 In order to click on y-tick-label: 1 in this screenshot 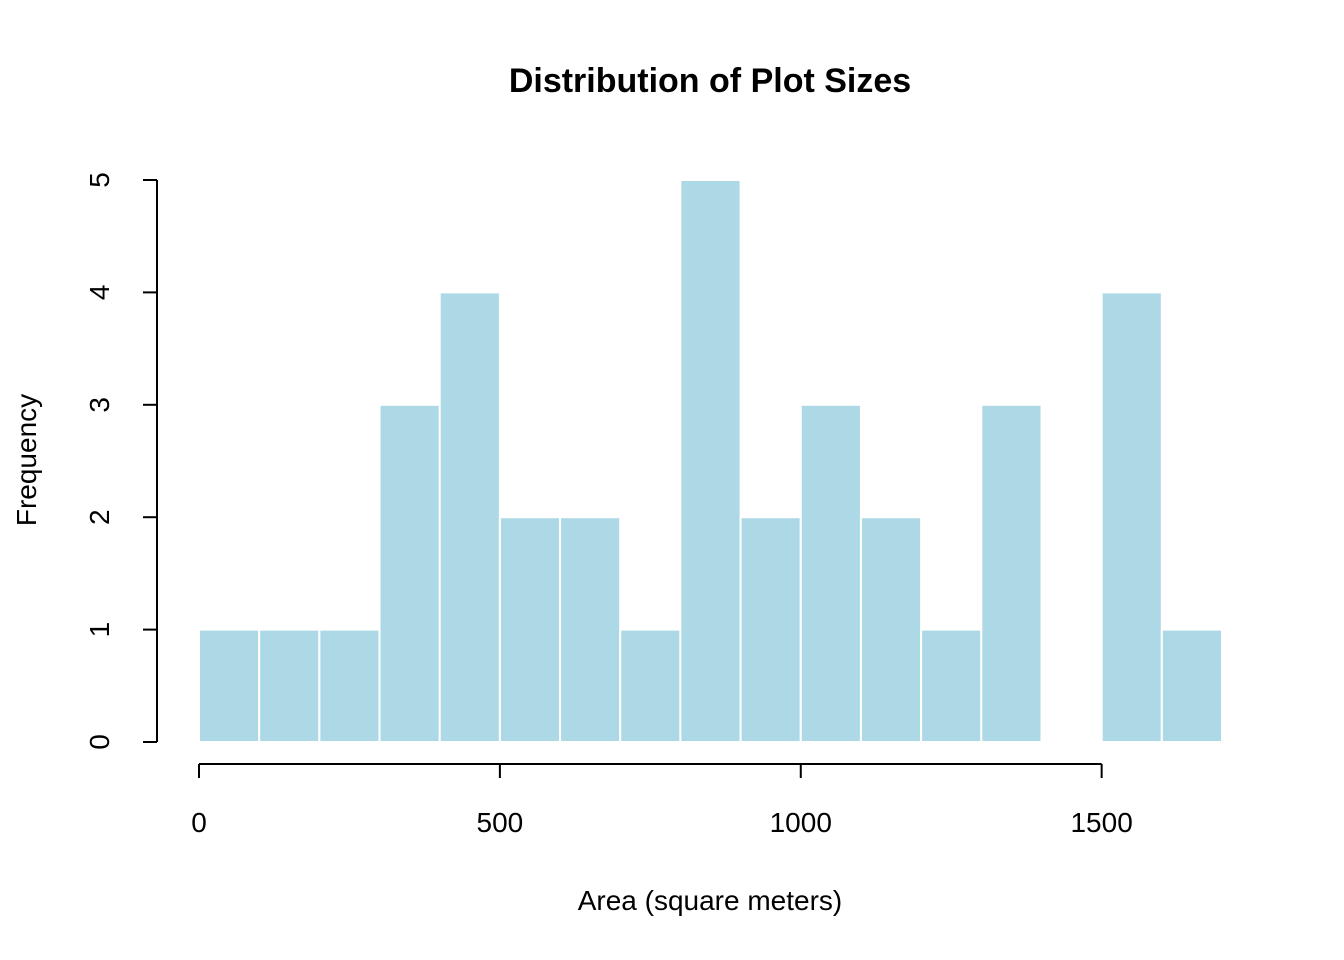, I will do `click(99, 630)`.